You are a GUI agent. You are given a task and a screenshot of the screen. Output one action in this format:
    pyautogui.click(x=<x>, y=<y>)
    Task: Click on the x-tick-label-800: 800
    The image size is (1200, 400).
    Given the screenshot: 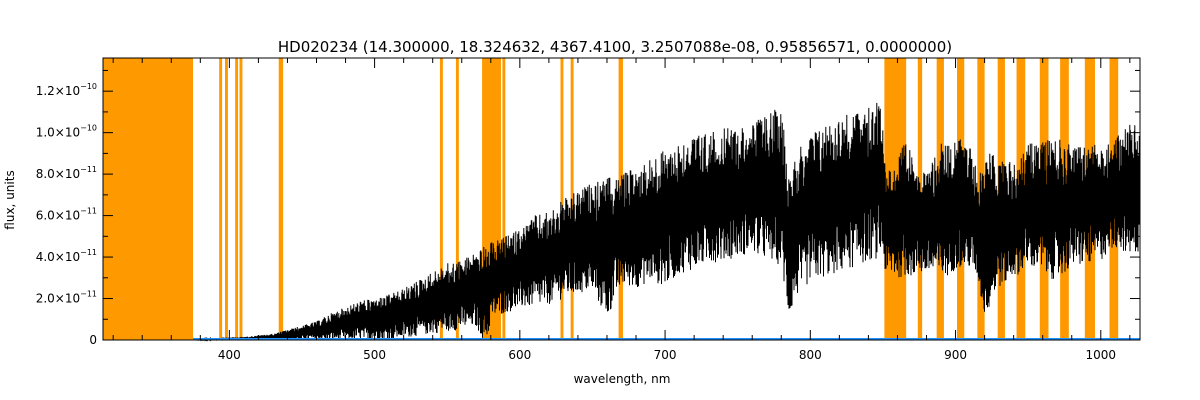 What is the action you would take?
    pyautogui.click(x=810, y=355)
    